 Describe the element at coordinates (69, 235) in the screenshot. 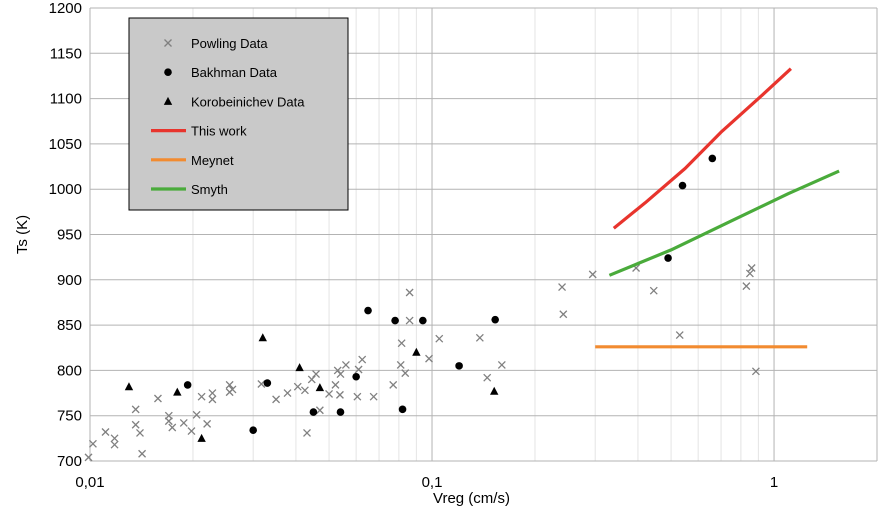

I see `y-tick-label: 950` at that location.